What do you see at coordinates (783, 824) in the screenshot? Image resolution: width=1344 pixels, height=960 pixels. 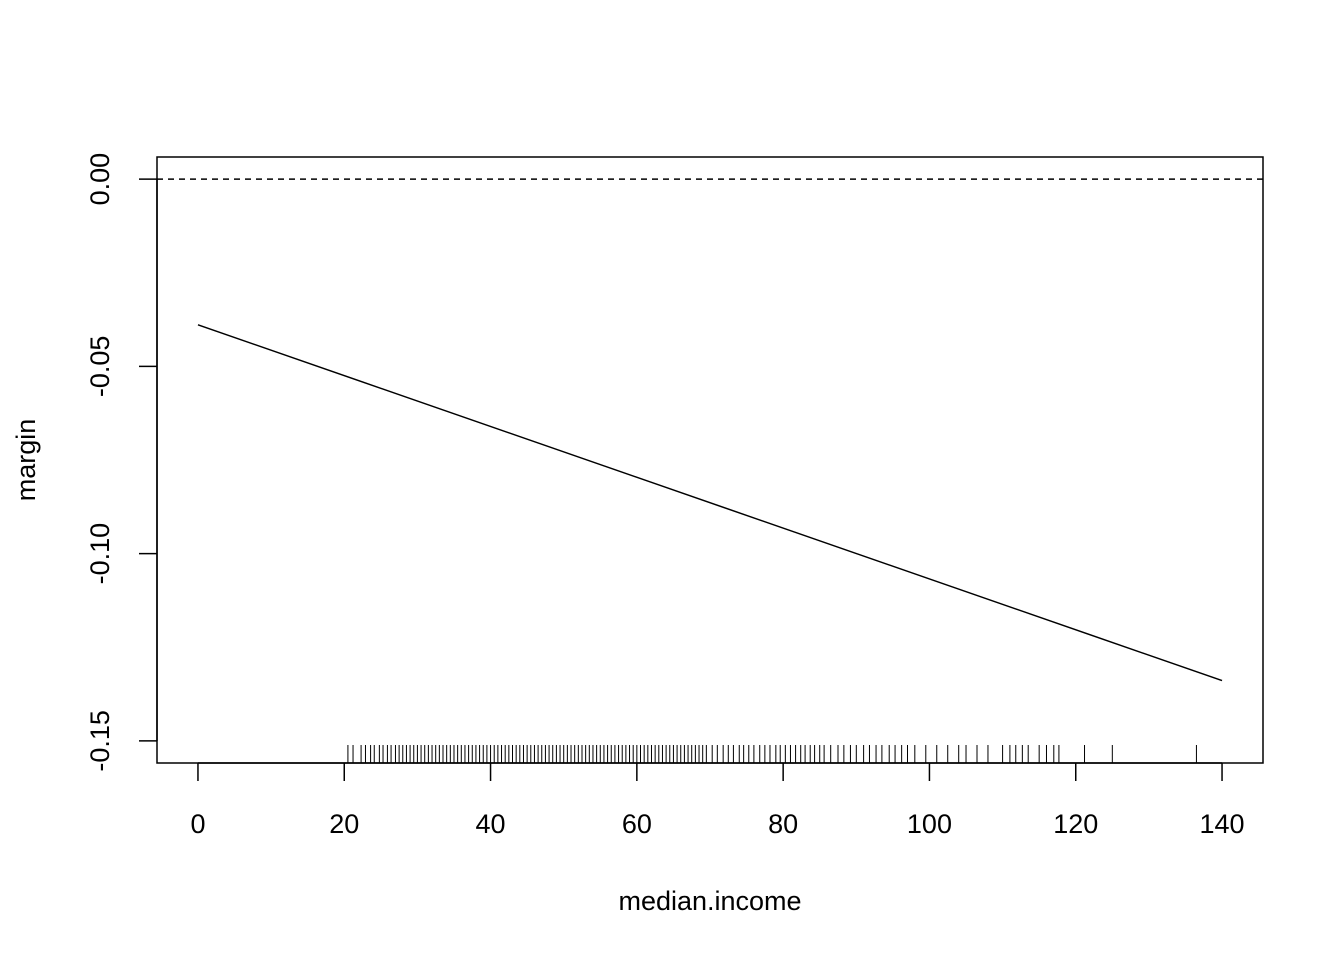 I see `x-tick-label: 80` at bounding box center [783, 824].